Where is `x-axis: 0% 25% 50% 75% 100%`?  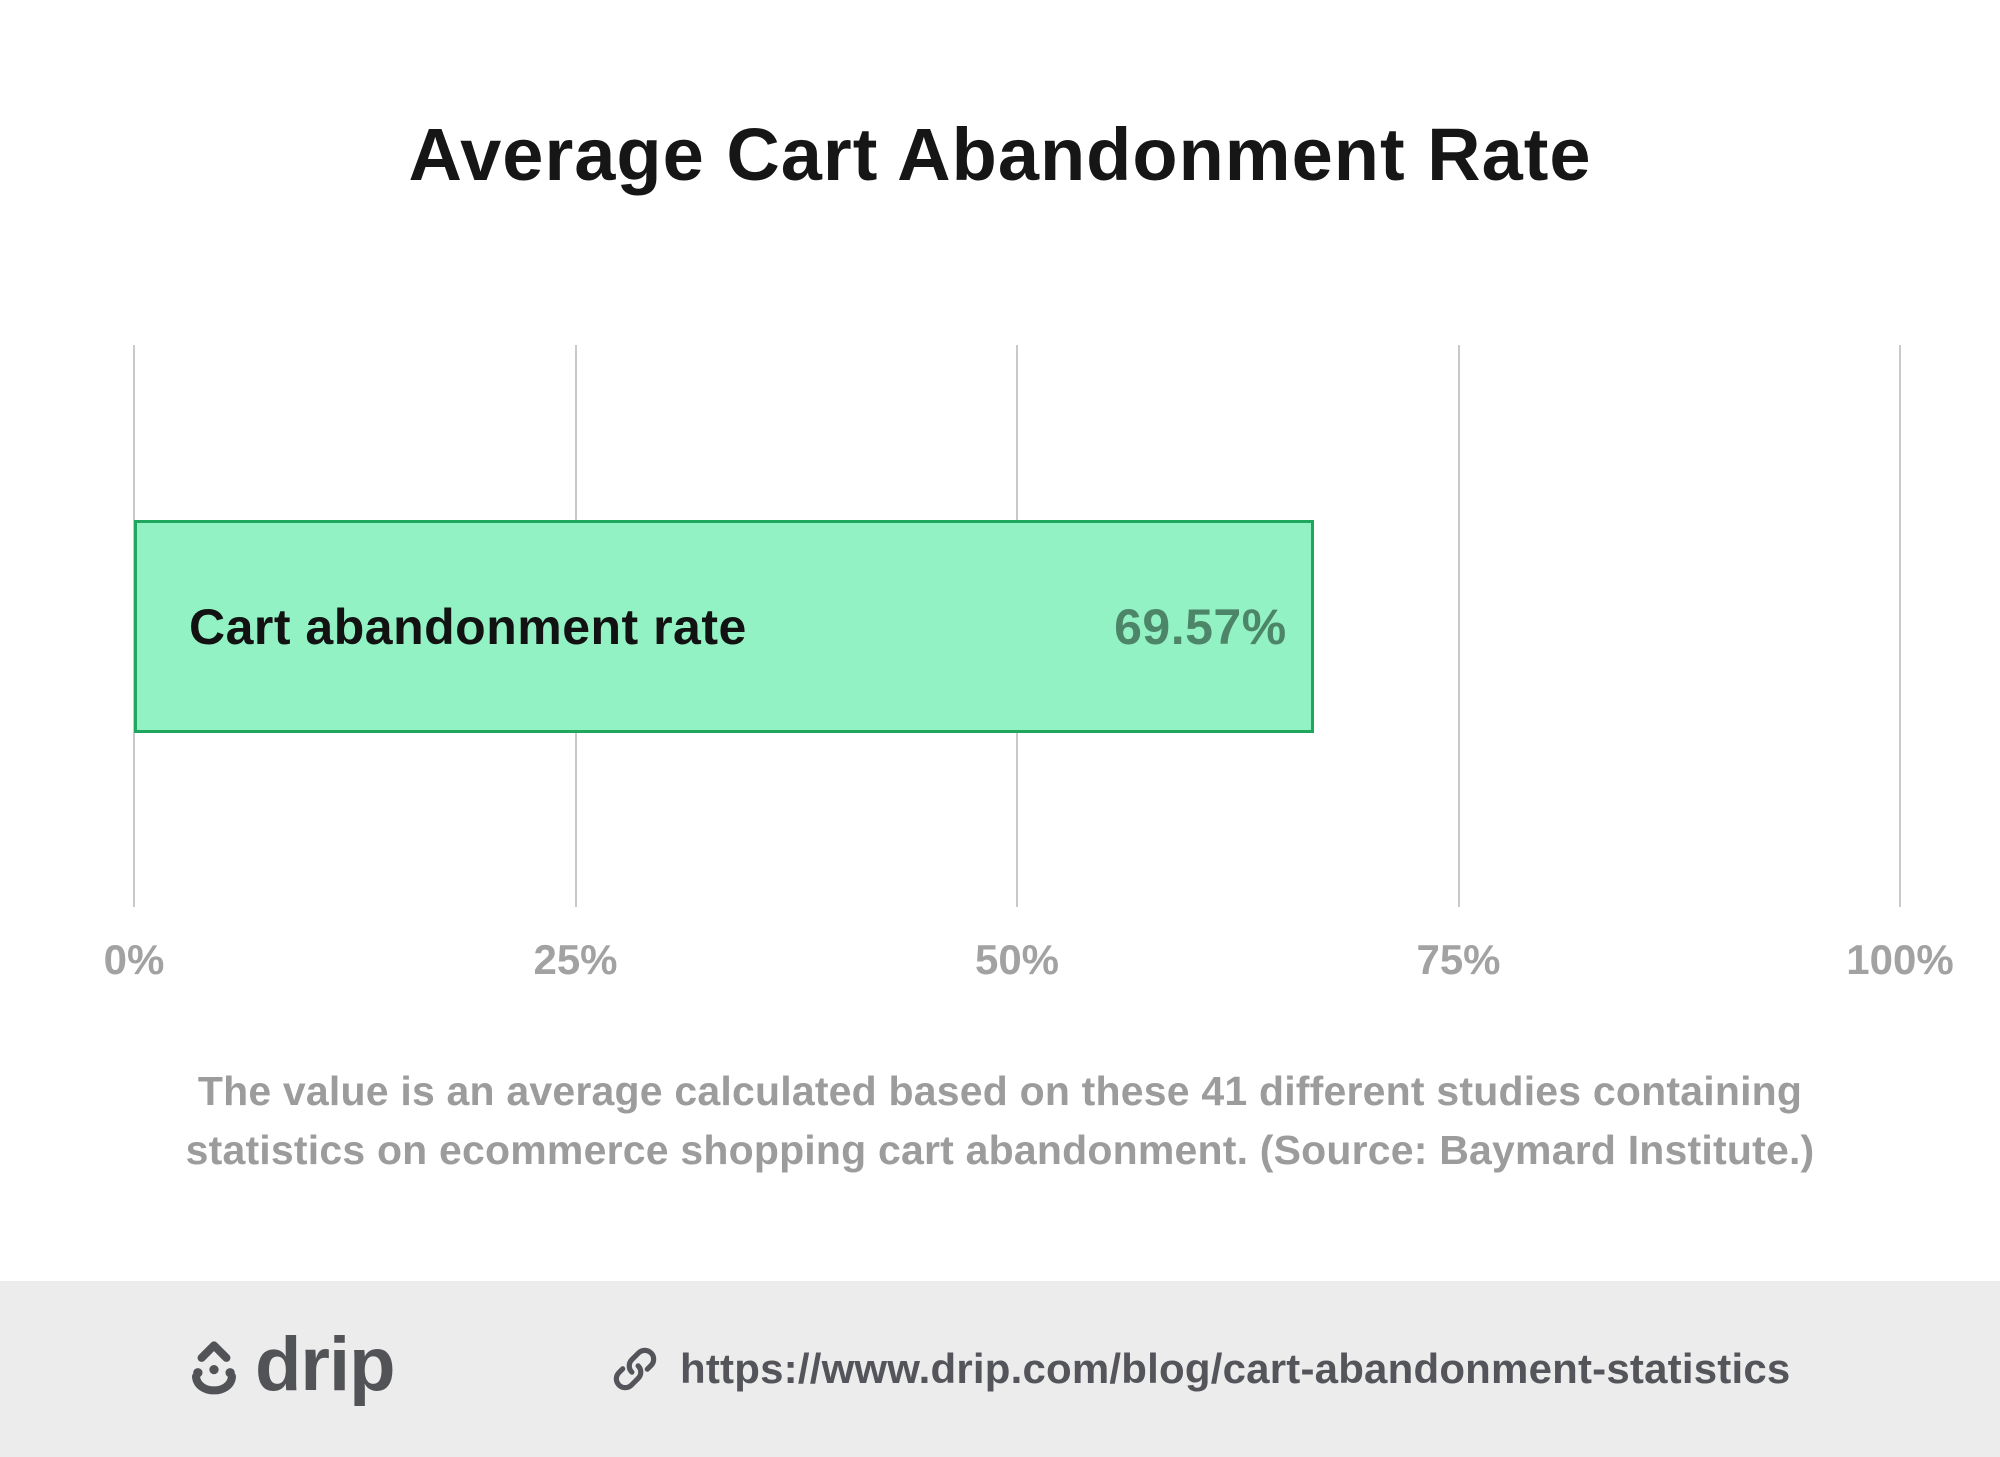
x-axis: 0% 25% 50% 75% 100% is located at coordinates (1029, 962).